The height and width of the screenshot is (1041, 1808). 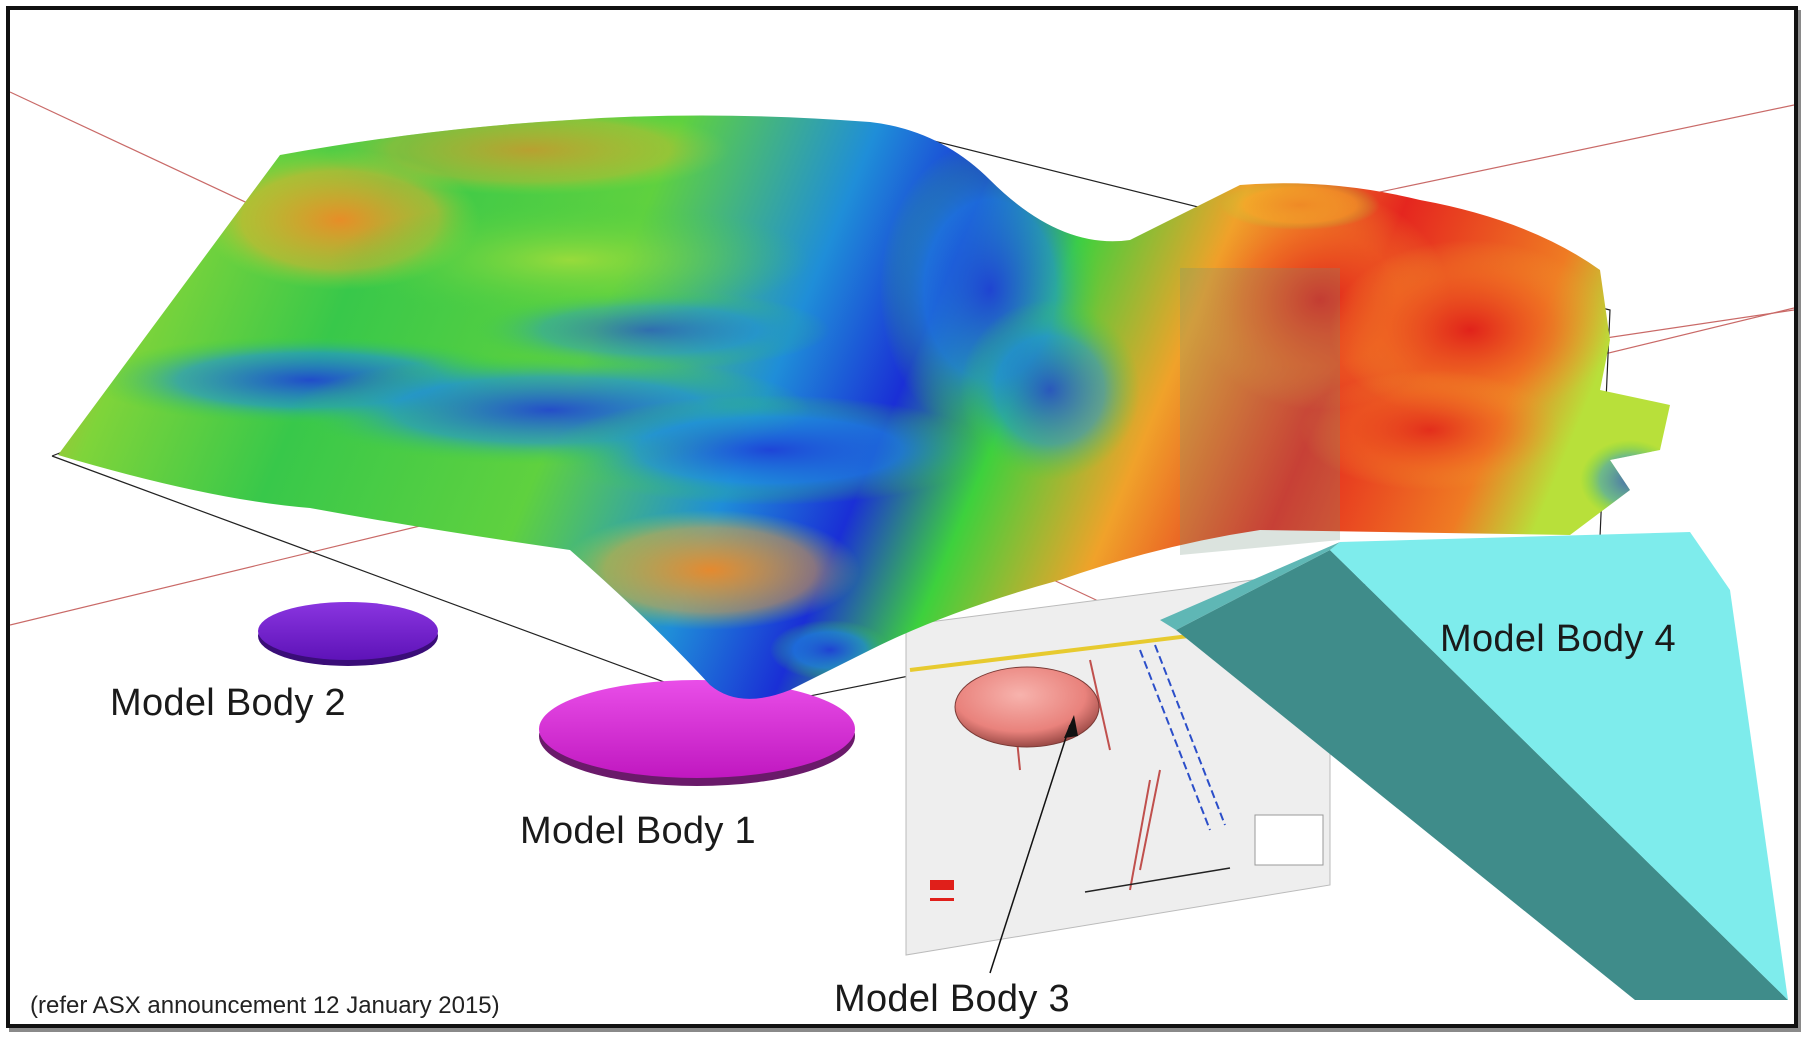 What do you see at coordinates (1558, 639) in the screenshot?
I see `model-body-4-label: Model Body 4` at bounding box center [1558, 639].